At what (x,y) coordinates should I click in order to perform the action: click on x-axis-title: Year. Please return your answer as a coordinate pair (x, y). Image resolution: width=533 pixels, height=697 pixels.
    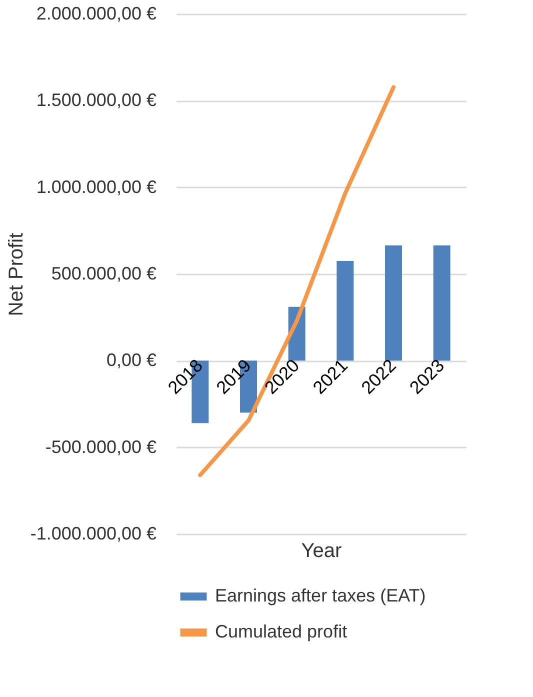
    Looking at the image, I should click on (321, 551).